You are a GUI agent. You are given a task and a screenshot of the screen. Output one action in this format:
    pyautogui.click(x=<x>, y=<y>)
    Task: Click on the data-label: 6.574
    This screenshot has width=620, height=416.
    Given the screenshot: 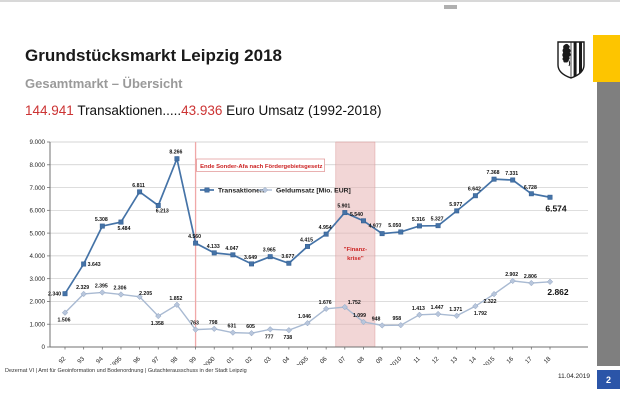 What is the action you would take?
    pyautogui.click(x=556, y=208)
    